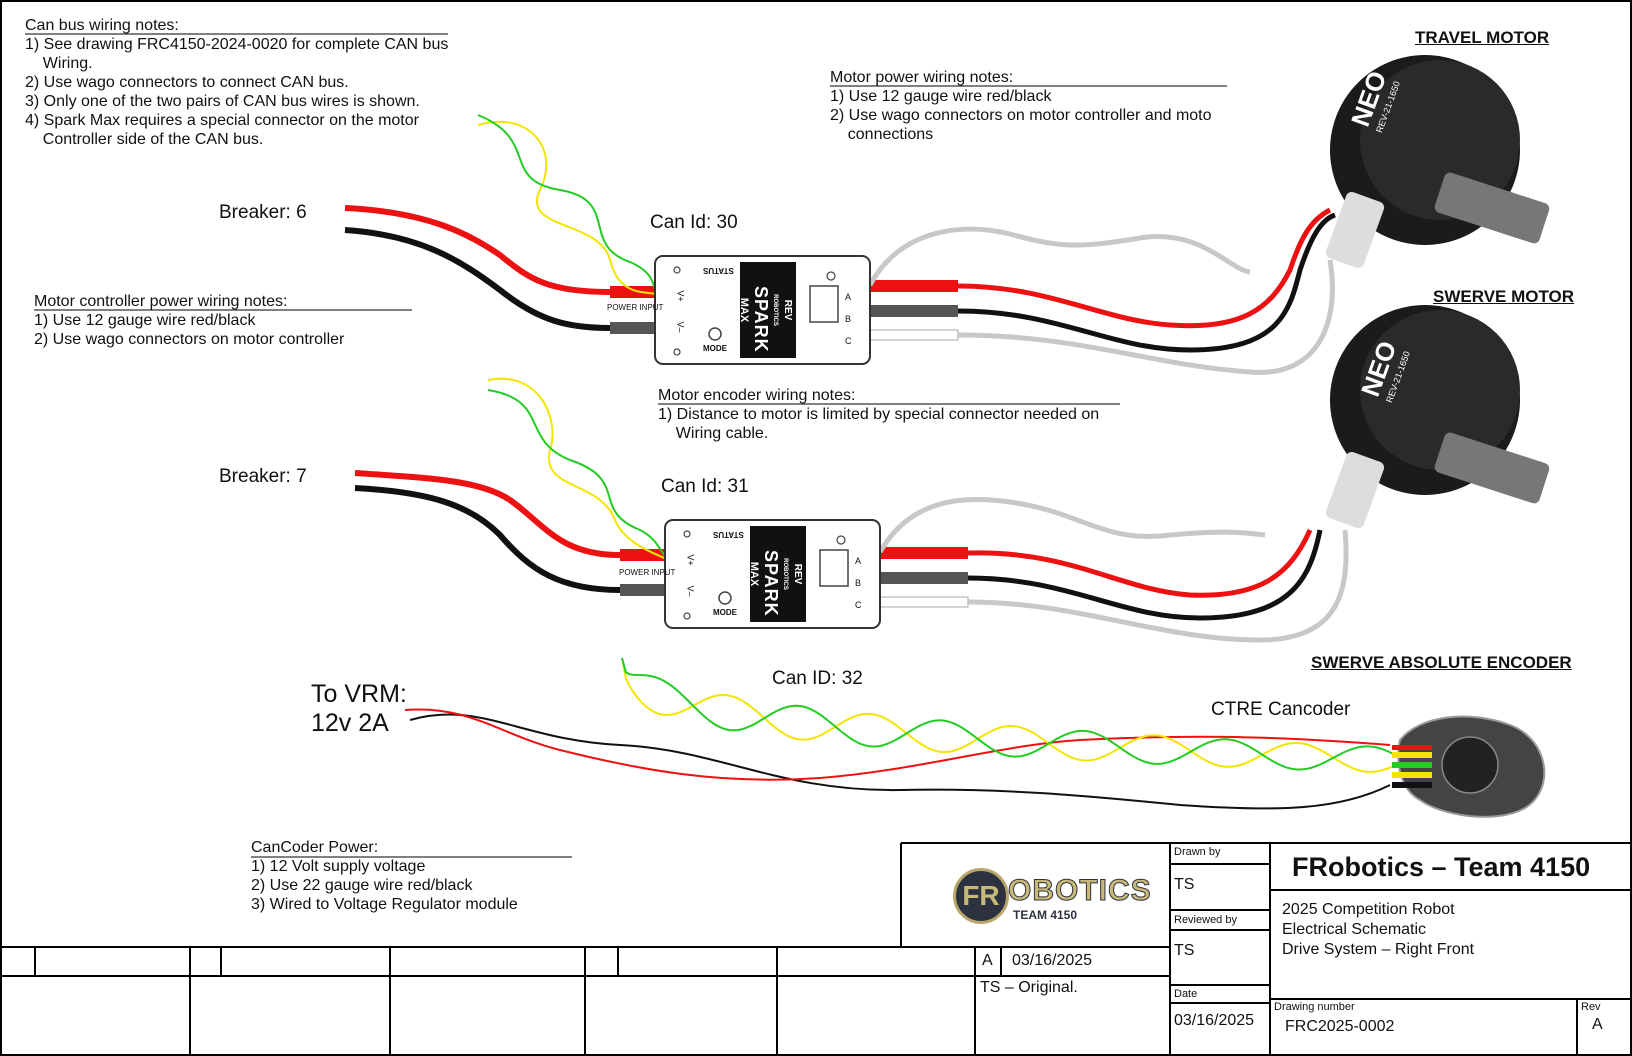 This screenshot has height=1056, width=1632. What do you see at coordinates (1469, 766) in the screenshot?
I see `ctre-cancoder` at bounding box center [1469, 766].